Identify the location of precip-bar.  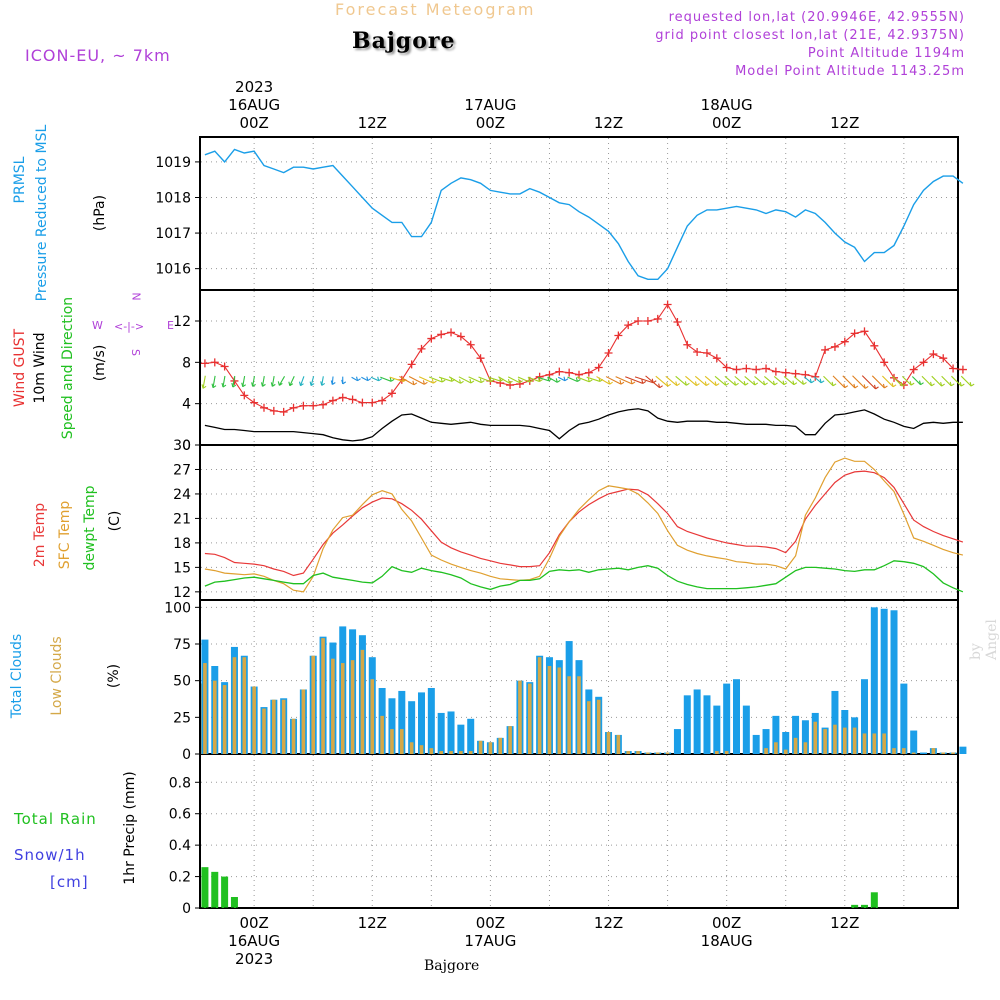
(234, 902).